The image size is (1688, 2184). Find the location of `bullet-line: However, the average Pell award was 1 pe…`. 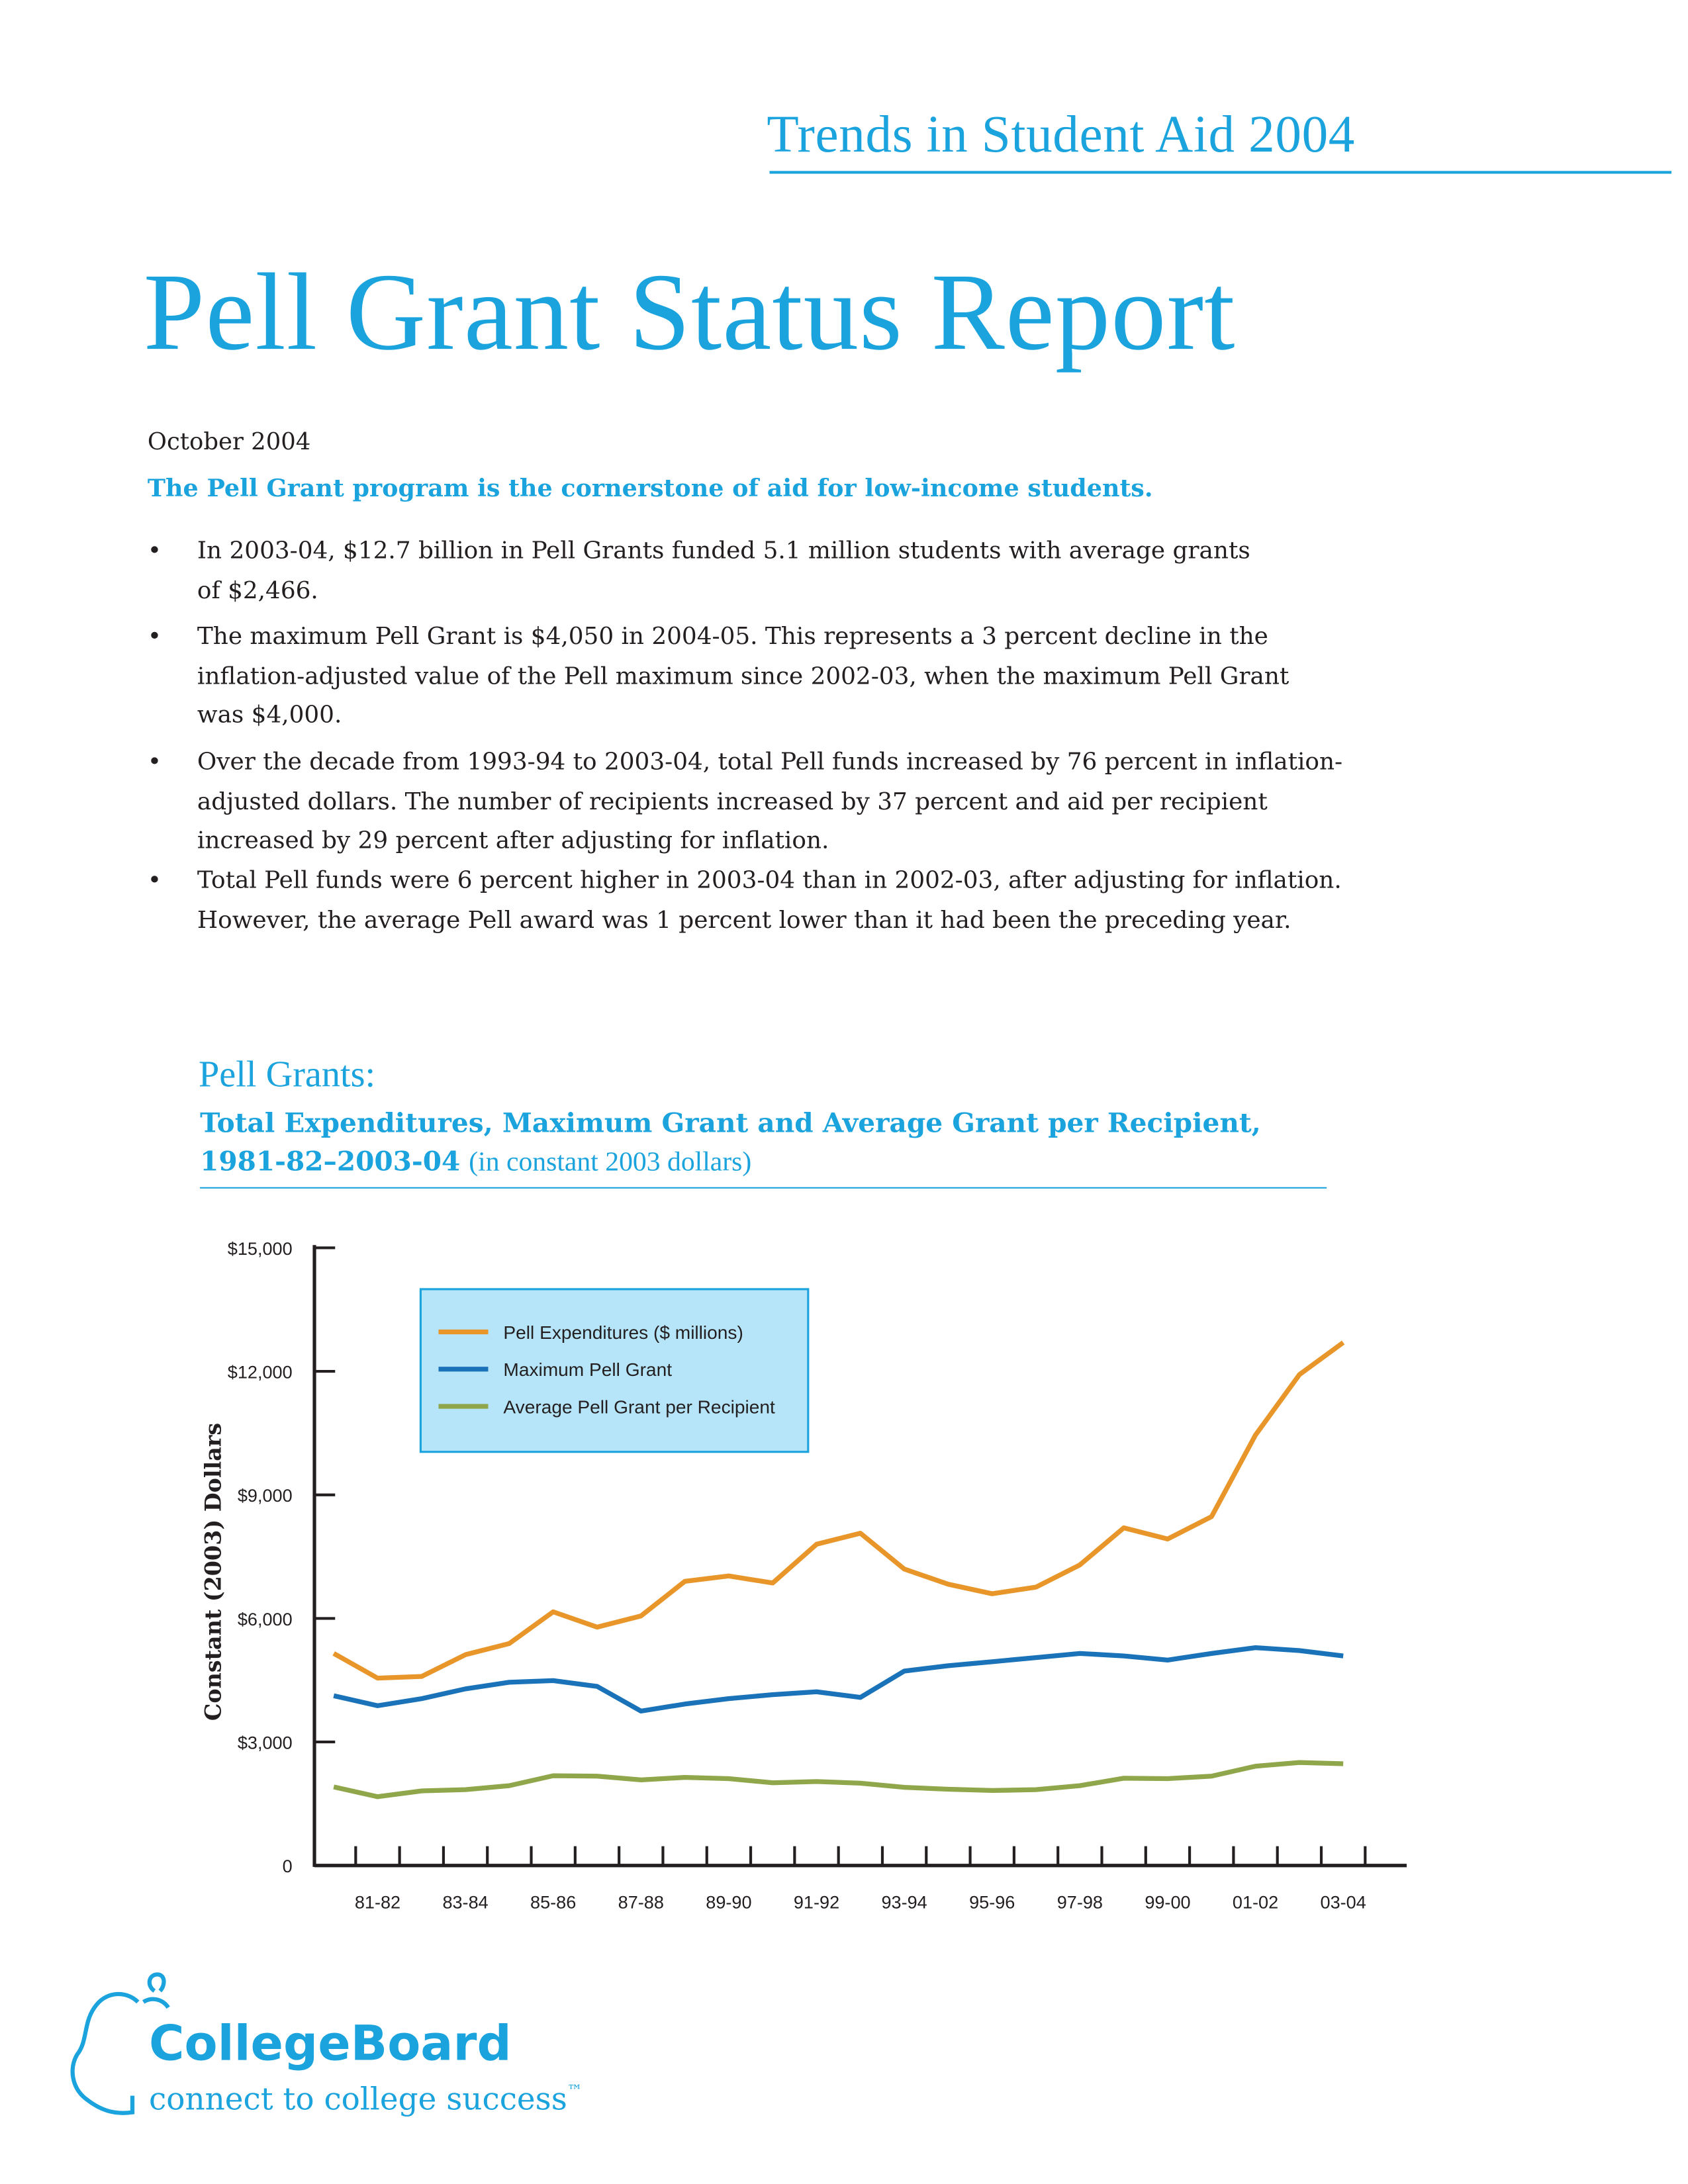

bullet-line: However, the average Pell award was 1 pe… is located at coordinates (744, 920).